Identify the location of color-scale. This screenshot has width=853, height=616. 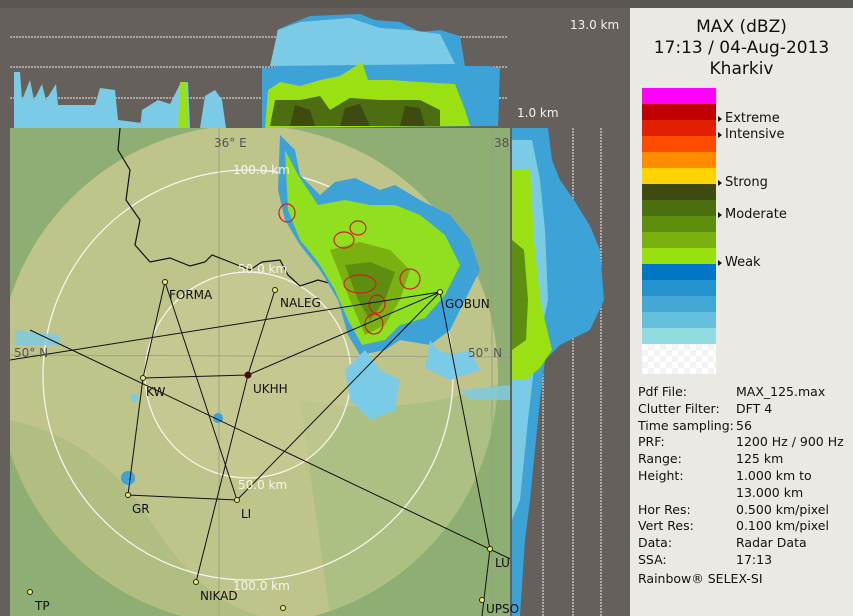
(679, 216).